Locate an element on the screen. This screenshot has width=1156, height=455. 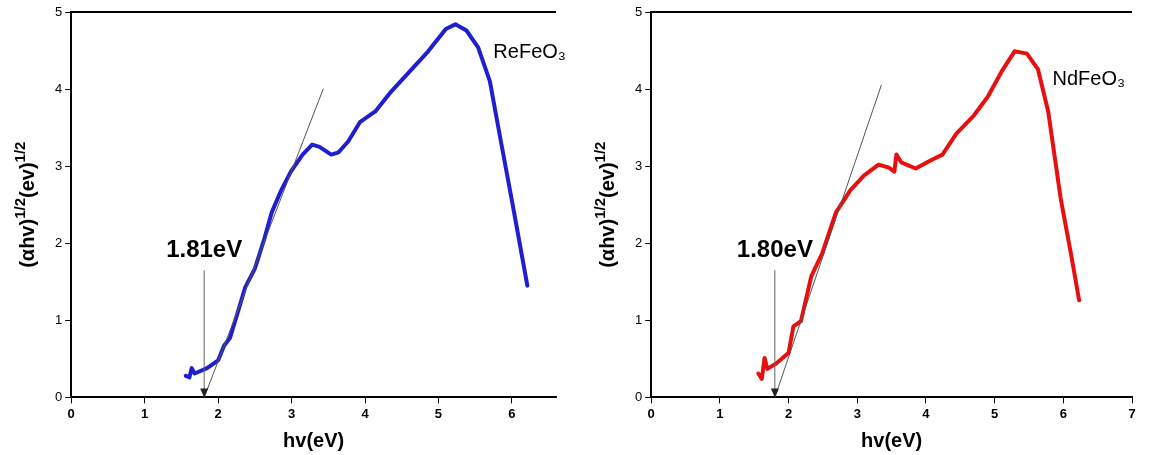
x-tick-label: 7 is located at coordinates (1132, 413).